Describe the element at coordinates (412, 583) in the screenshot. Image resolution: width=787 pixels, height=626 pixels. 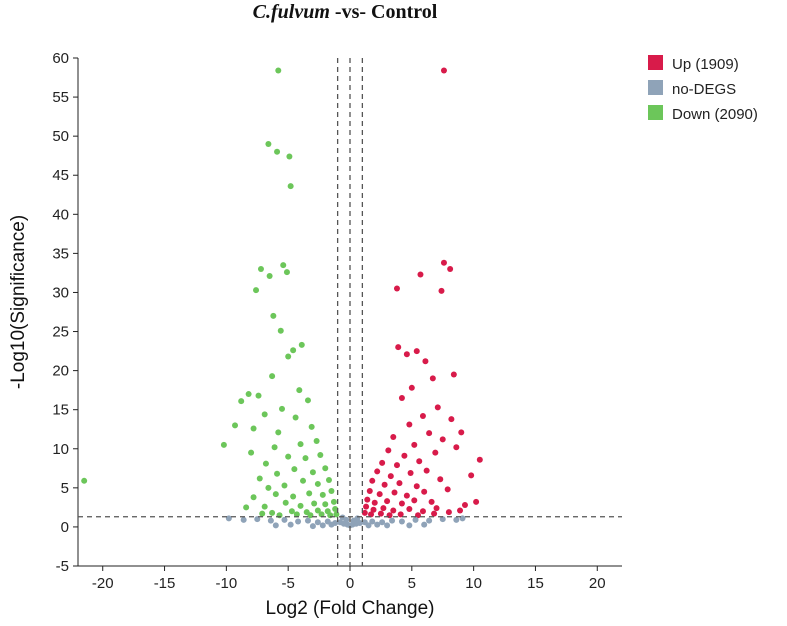
I see `x-tick-label: 5` at that location.